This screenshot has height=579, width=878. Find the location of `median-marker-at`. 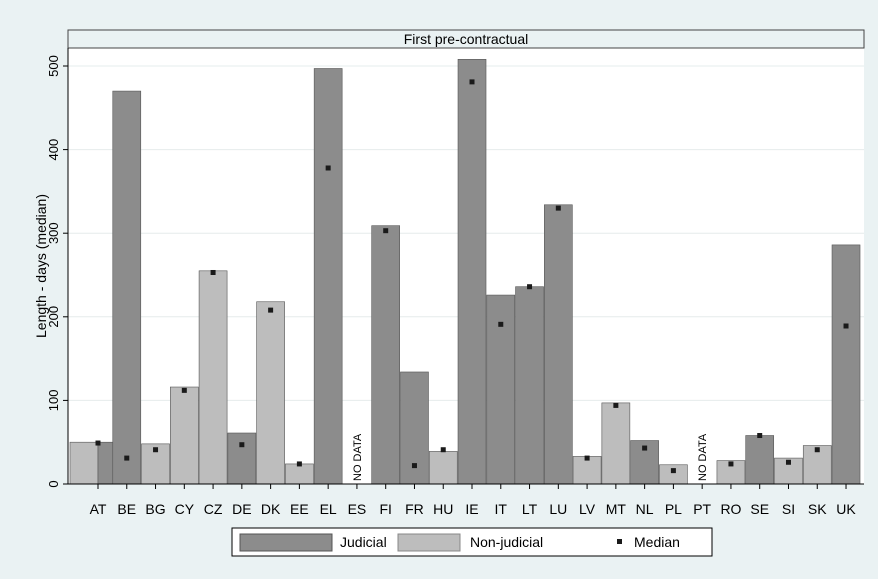

median-marker-at is located at coordinates (98, 443).